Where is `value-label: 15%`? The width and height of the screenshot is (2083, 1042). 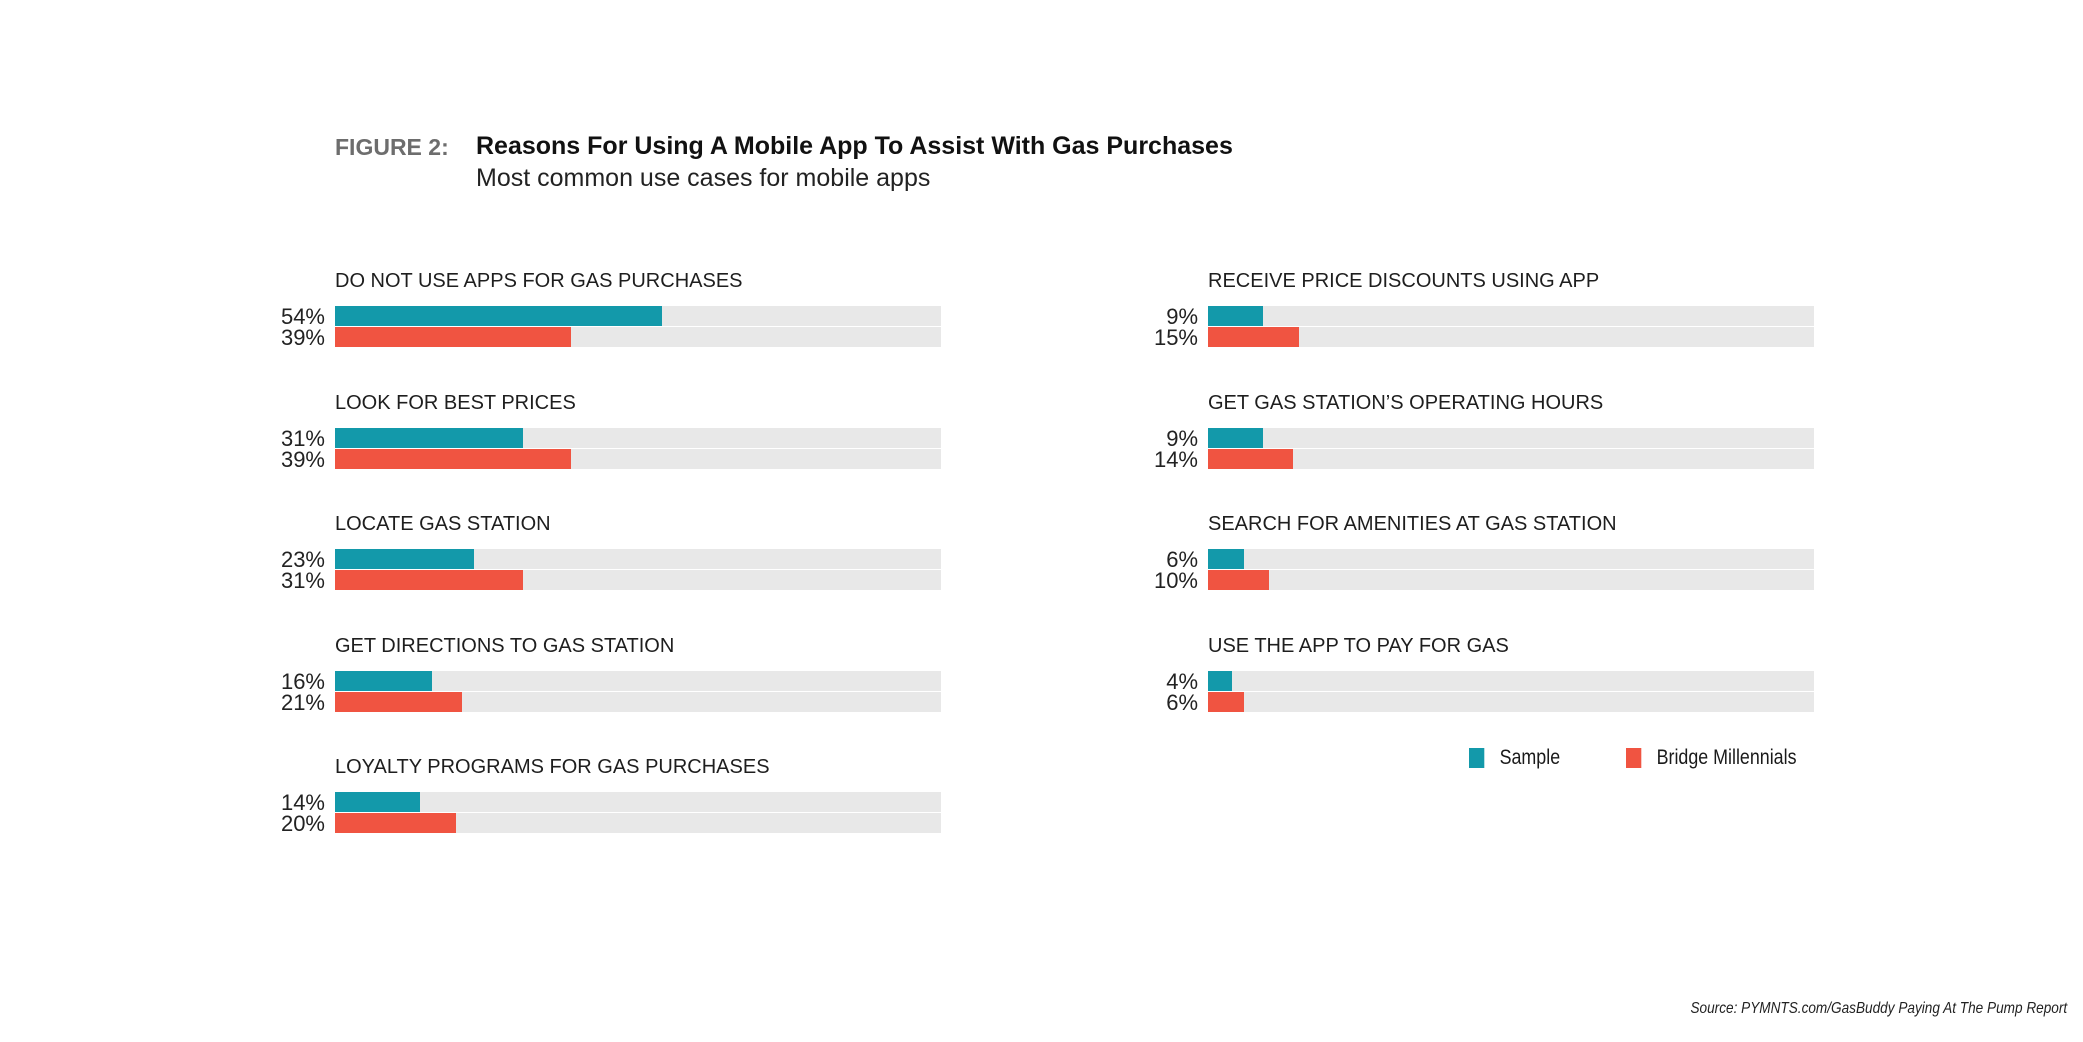 value-label: 15% is located at coordinates (1175, 337).